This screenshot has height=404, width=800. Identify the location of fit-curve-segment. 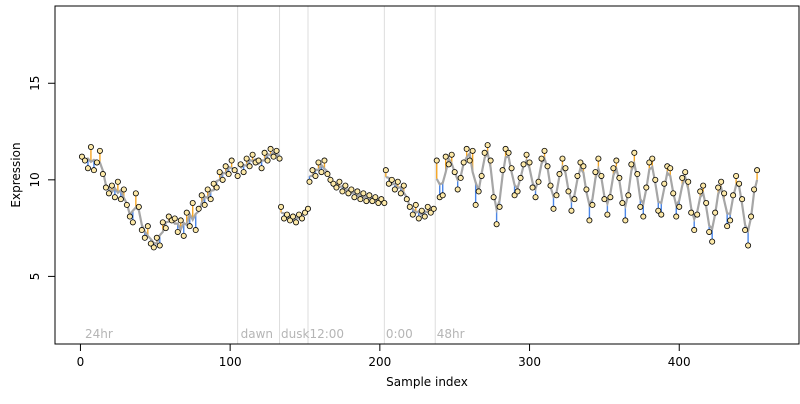
(597, 191).